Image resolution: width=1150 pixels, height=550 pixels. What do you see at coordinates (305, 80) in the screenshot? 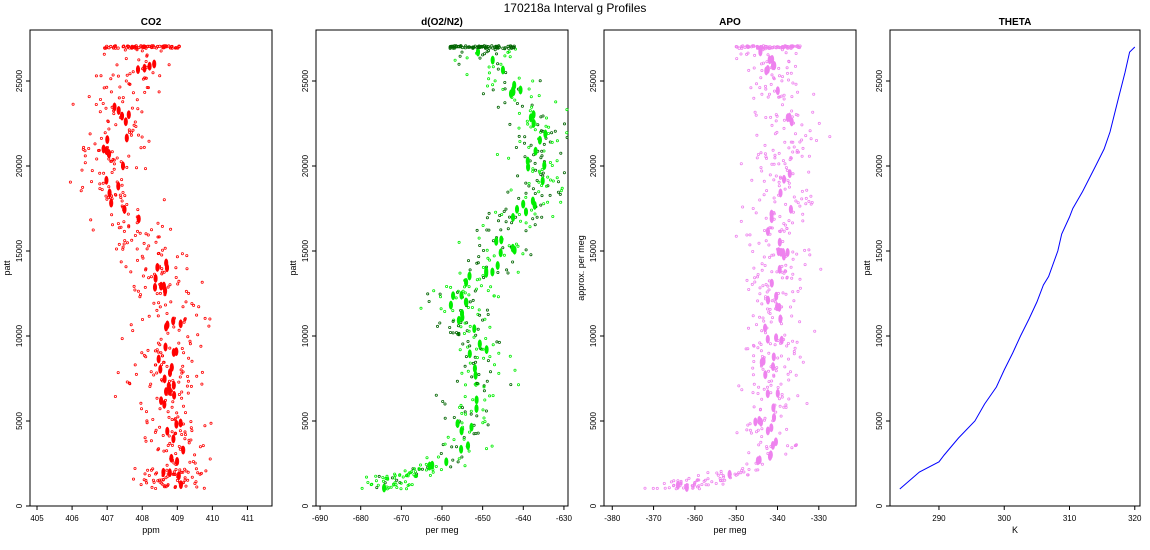
I see `y-tick-label: 25000` at bounding box center [305, 80].